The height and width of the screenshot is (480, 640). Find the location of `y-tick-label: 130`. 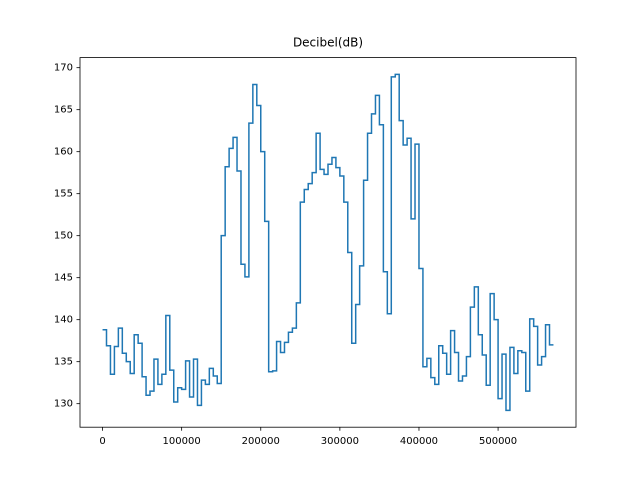

y-tick-label: 130 is located at coordinates (63, 404).